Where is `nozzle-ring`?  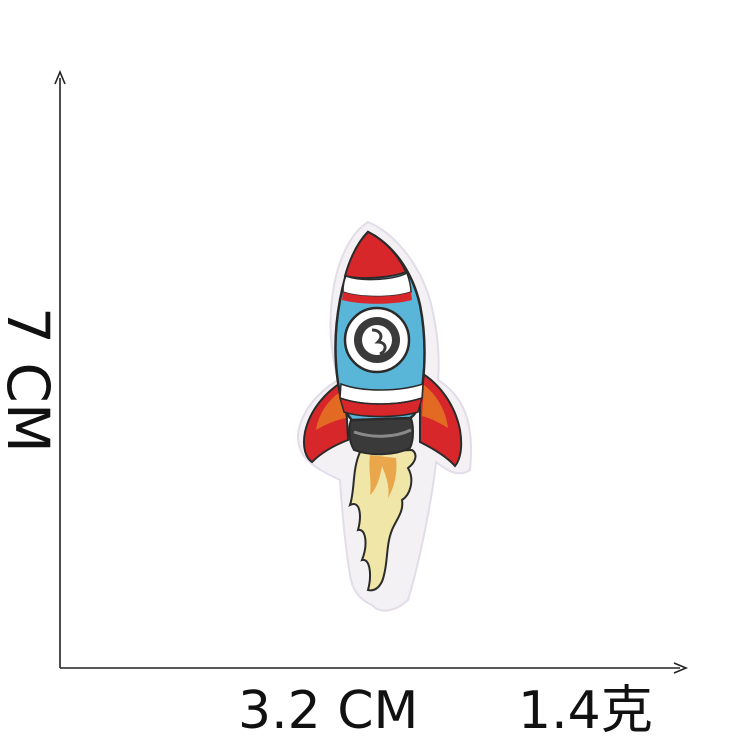
nozzle-ring is located at coordinates (382, 433).